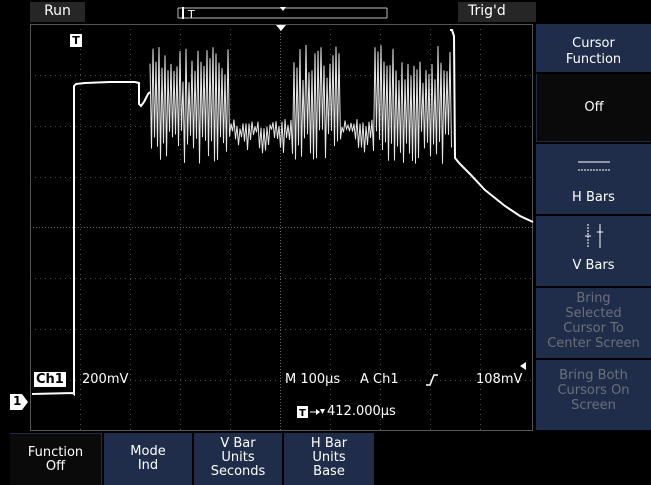 This screenshot has height=485, width=651. Describe the element at coordinates (593, 323) in the screenshot. I see `bring-selected-cursor-button: Bring Selected Cursor To Center Screen` at that location.